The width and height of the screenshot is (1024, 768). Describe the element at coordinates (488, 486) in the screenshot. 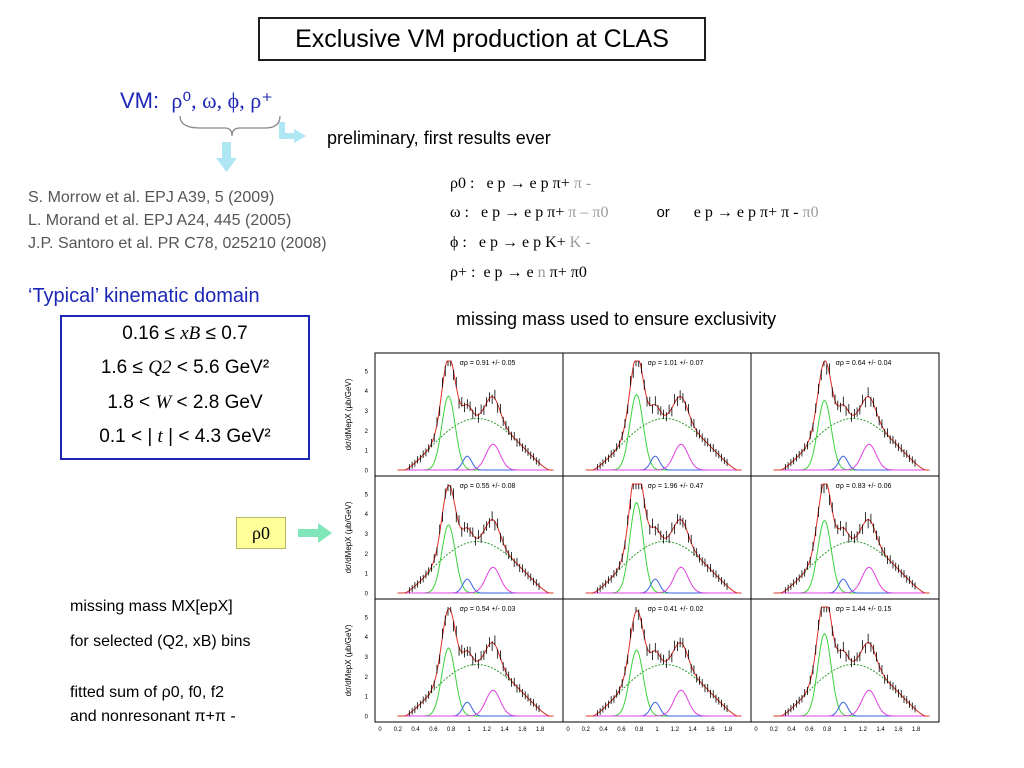

I see `sigma-label: σρ = 0.55 +/- 0.08` at that location.